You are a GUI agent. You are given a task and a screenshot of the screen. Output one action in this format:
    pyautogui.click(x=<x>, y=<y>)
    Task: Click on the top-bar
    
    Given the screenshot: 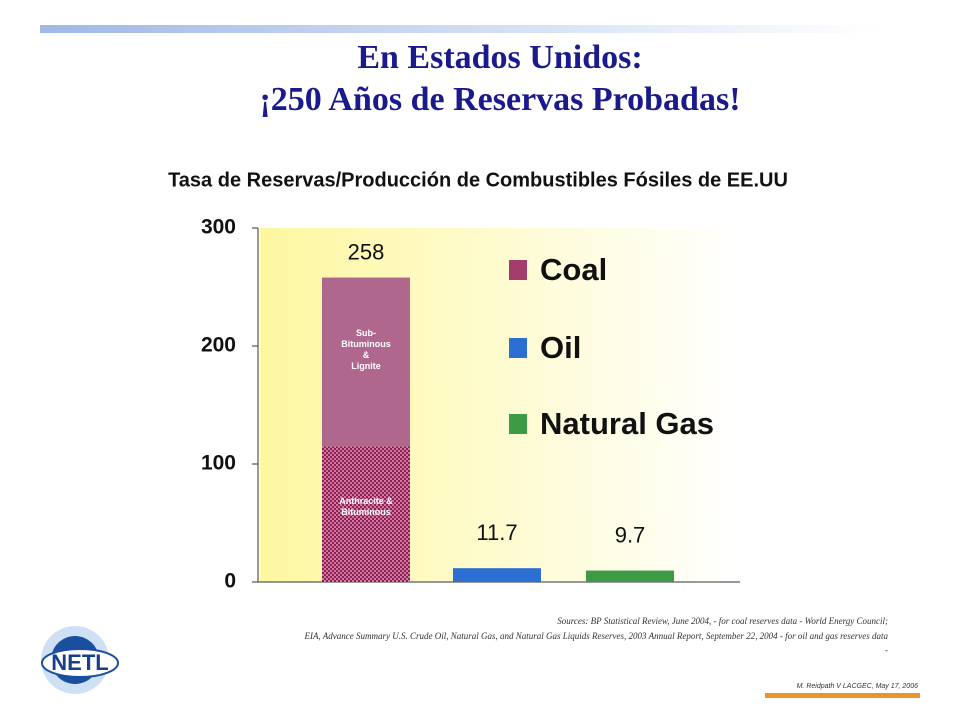 What is the action you would take?
    pyautogui.click(x=460, y=29)
    